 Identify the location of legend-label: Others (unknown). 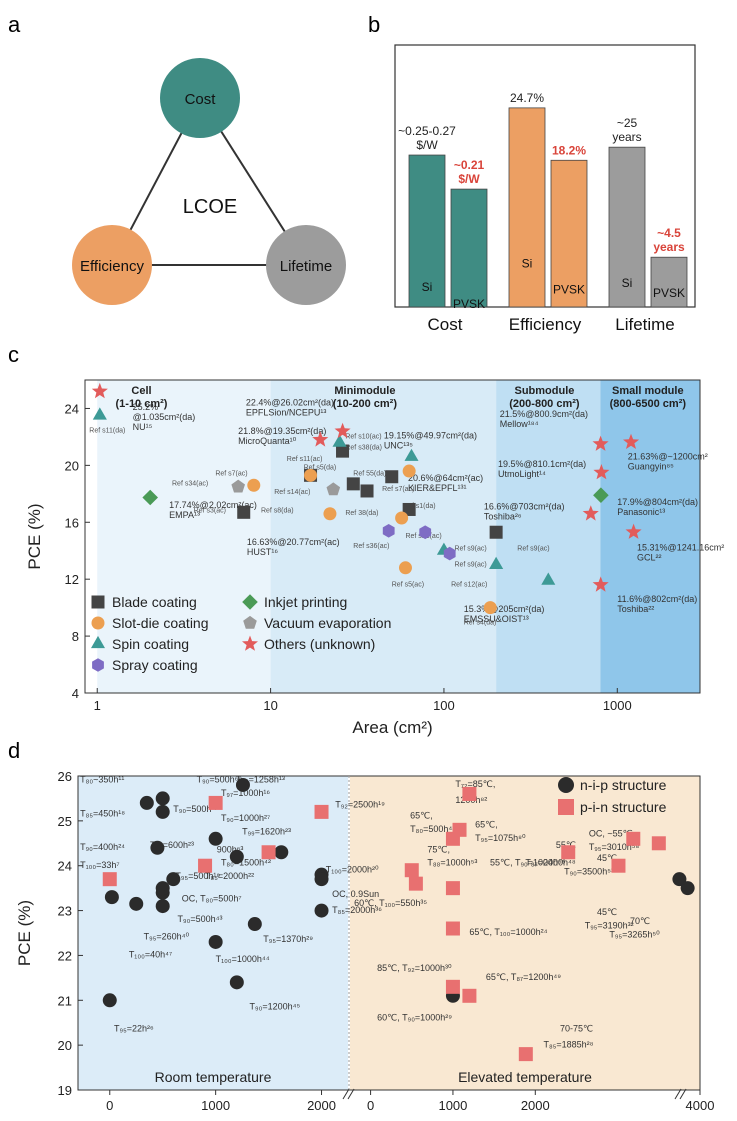
(319, 644).